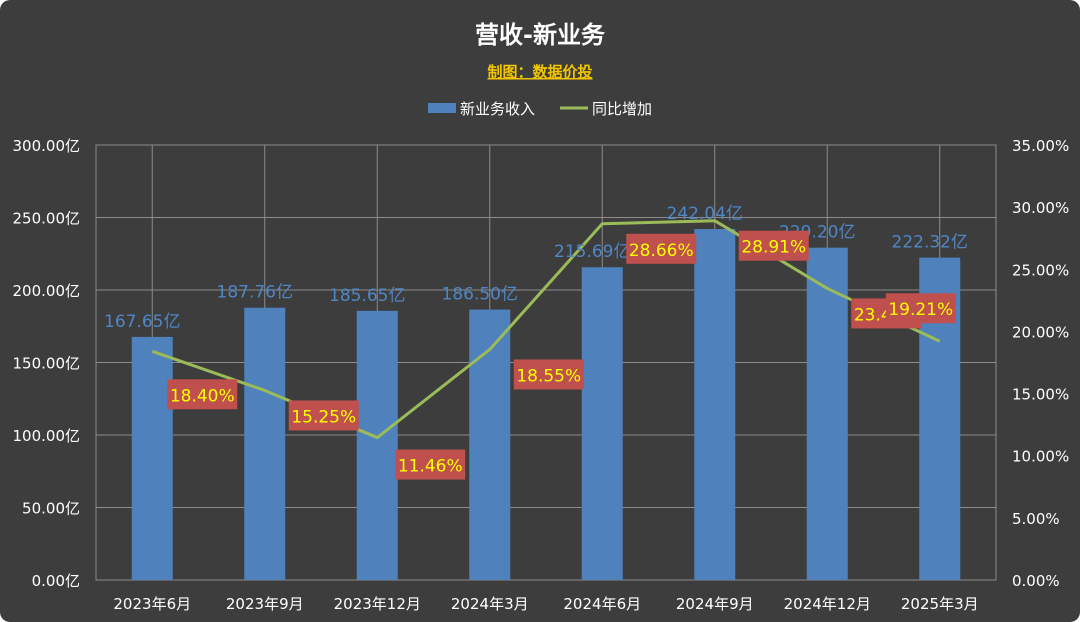 This screenshot has width=1080, height=622. Describe the element at coordinates (1040, 270) in the screenshot. I see `y-right-tick: 25.00%` at that location.